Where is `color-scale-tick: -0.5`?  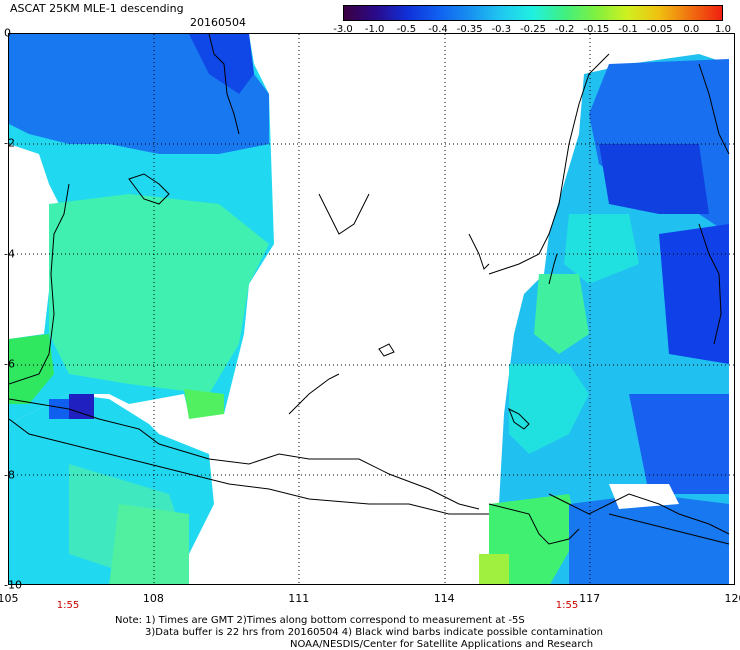 color-scale-tick: -0.5 is located at coordinates (406, 29).